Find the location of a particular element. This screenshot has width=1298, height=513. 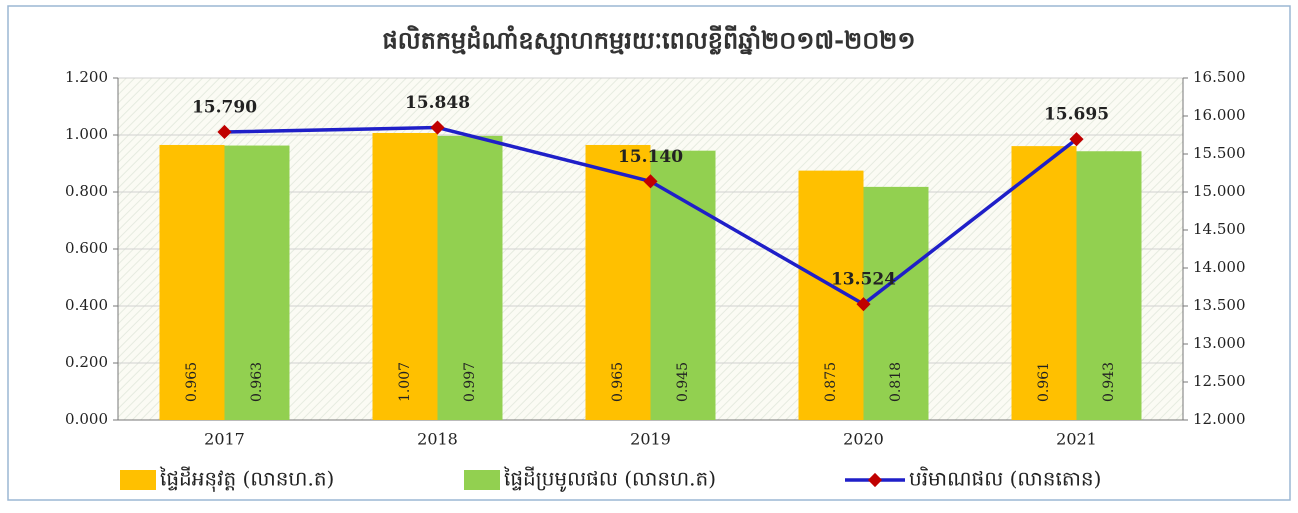

y-tick-label: 1.200 is located at coordinates (86, 77).